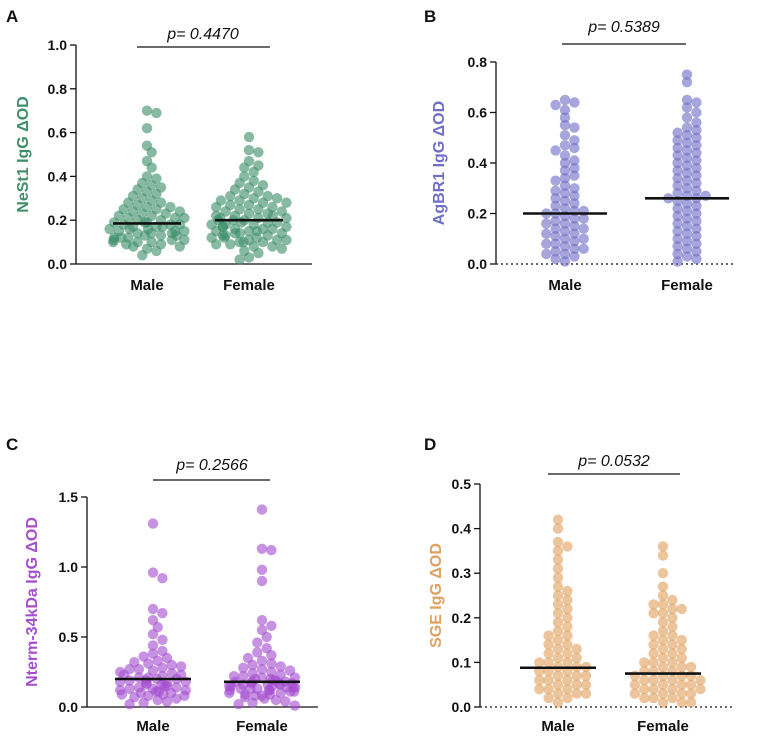 This screenshot has width=765, height=737. What do you see at coordinates (58, 176) in the screenshot?
I see `y-tick-label: 0.4` at bounding box center [58, 176].